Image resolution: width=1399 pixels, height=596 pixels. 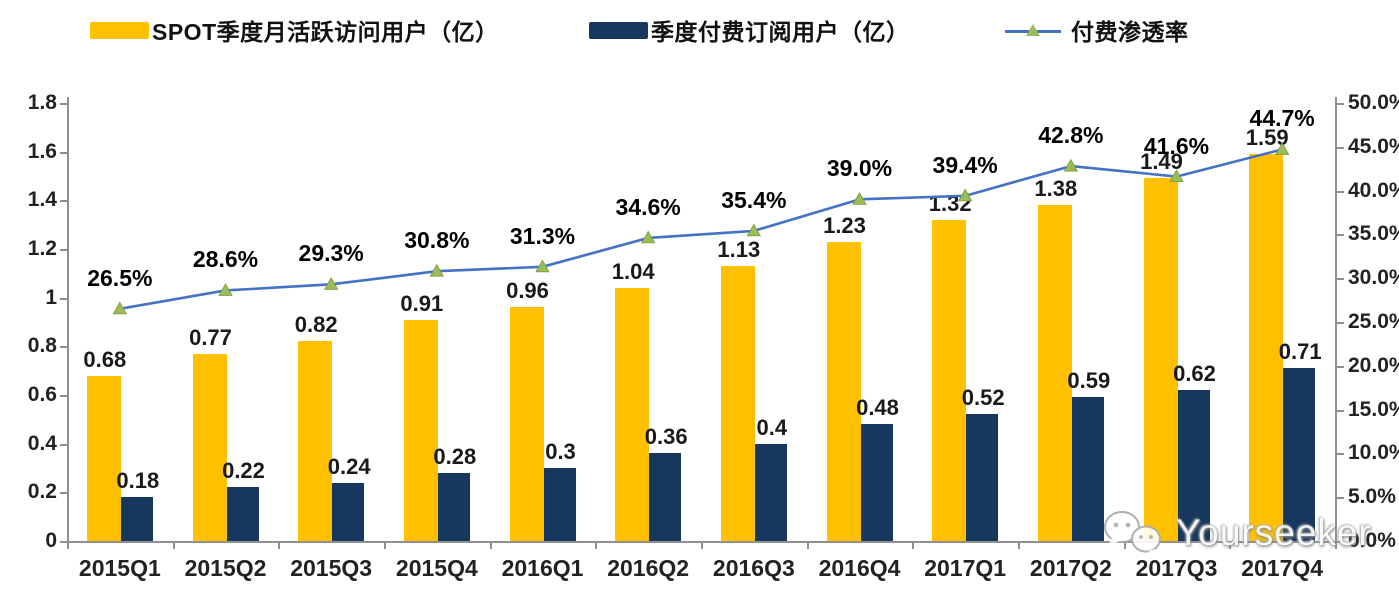 I want to click on x-axis-category-label: 2017Q1, so click(x=965, y=568).